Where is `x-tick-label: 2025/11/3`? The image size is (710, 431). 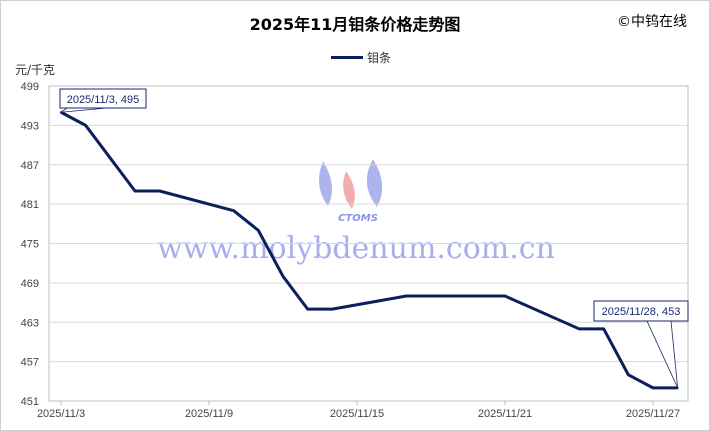 x-tick-label: 2025/11/3 is located at coordinates (61, 414).